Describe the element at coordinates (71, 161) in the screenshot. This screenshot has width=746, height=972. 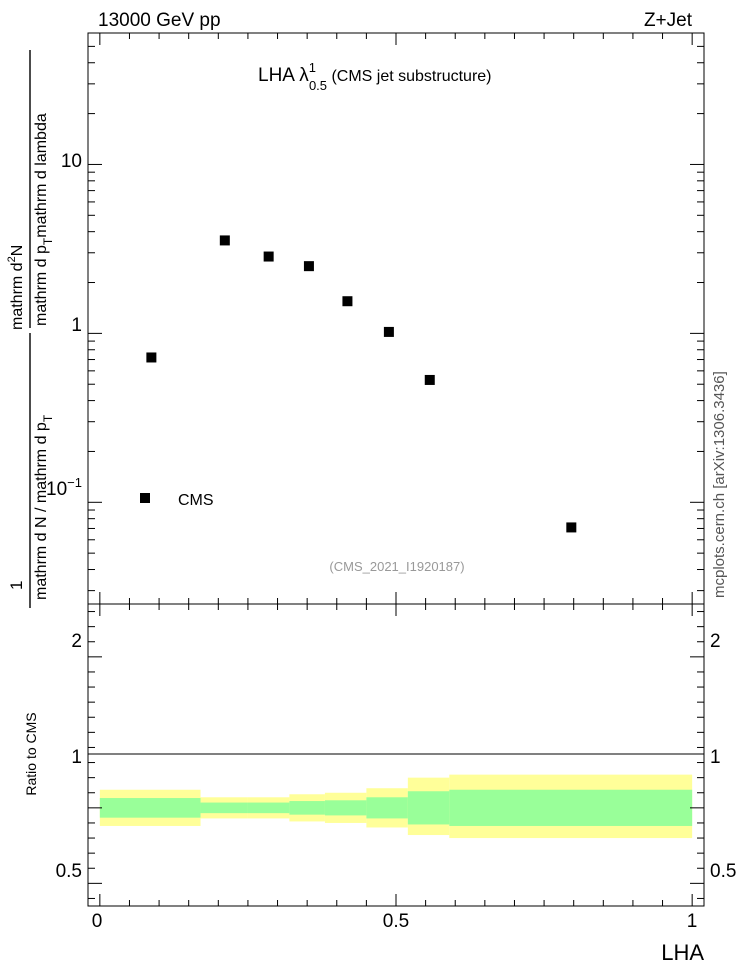
I see `ytick-label-10: 10` at that location.